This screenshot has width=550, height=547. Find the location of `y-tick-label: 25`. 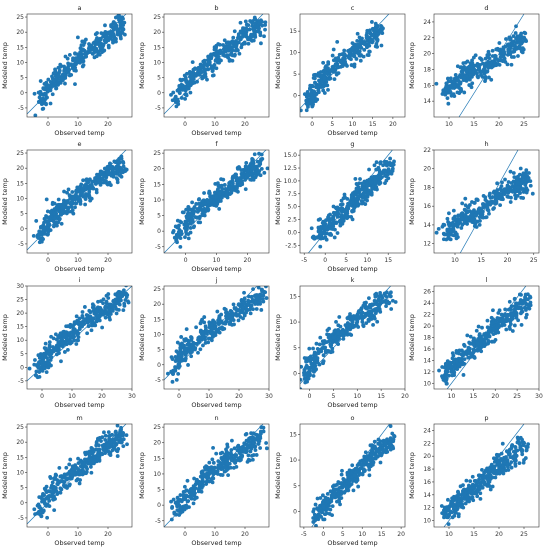

y-tick-label: 25 is located at coordinates (20, 300).